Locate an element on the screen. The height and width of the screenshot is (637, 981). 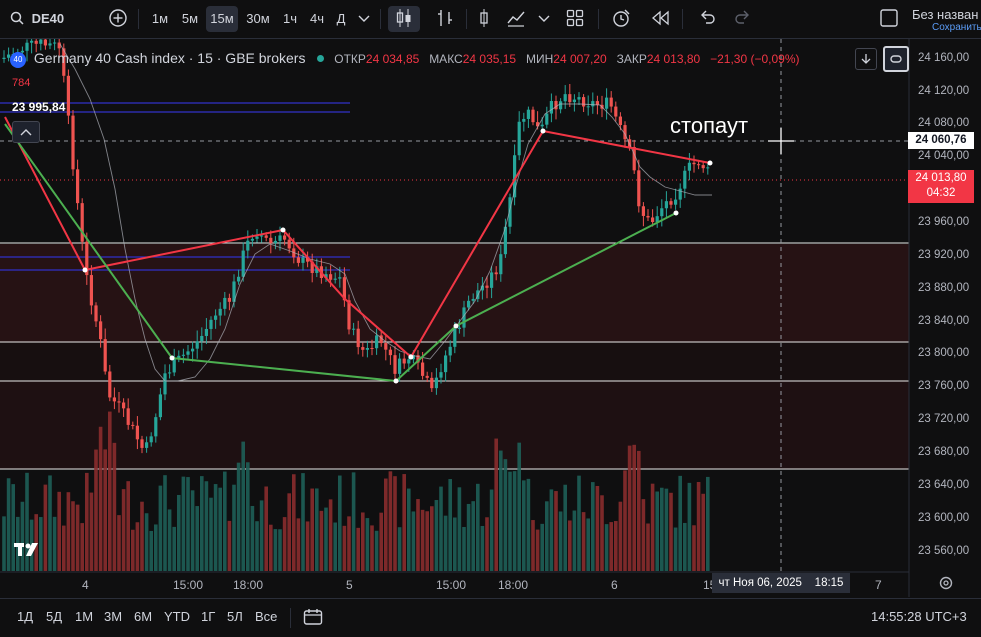
replay-button is located at coordinates (660, 19).